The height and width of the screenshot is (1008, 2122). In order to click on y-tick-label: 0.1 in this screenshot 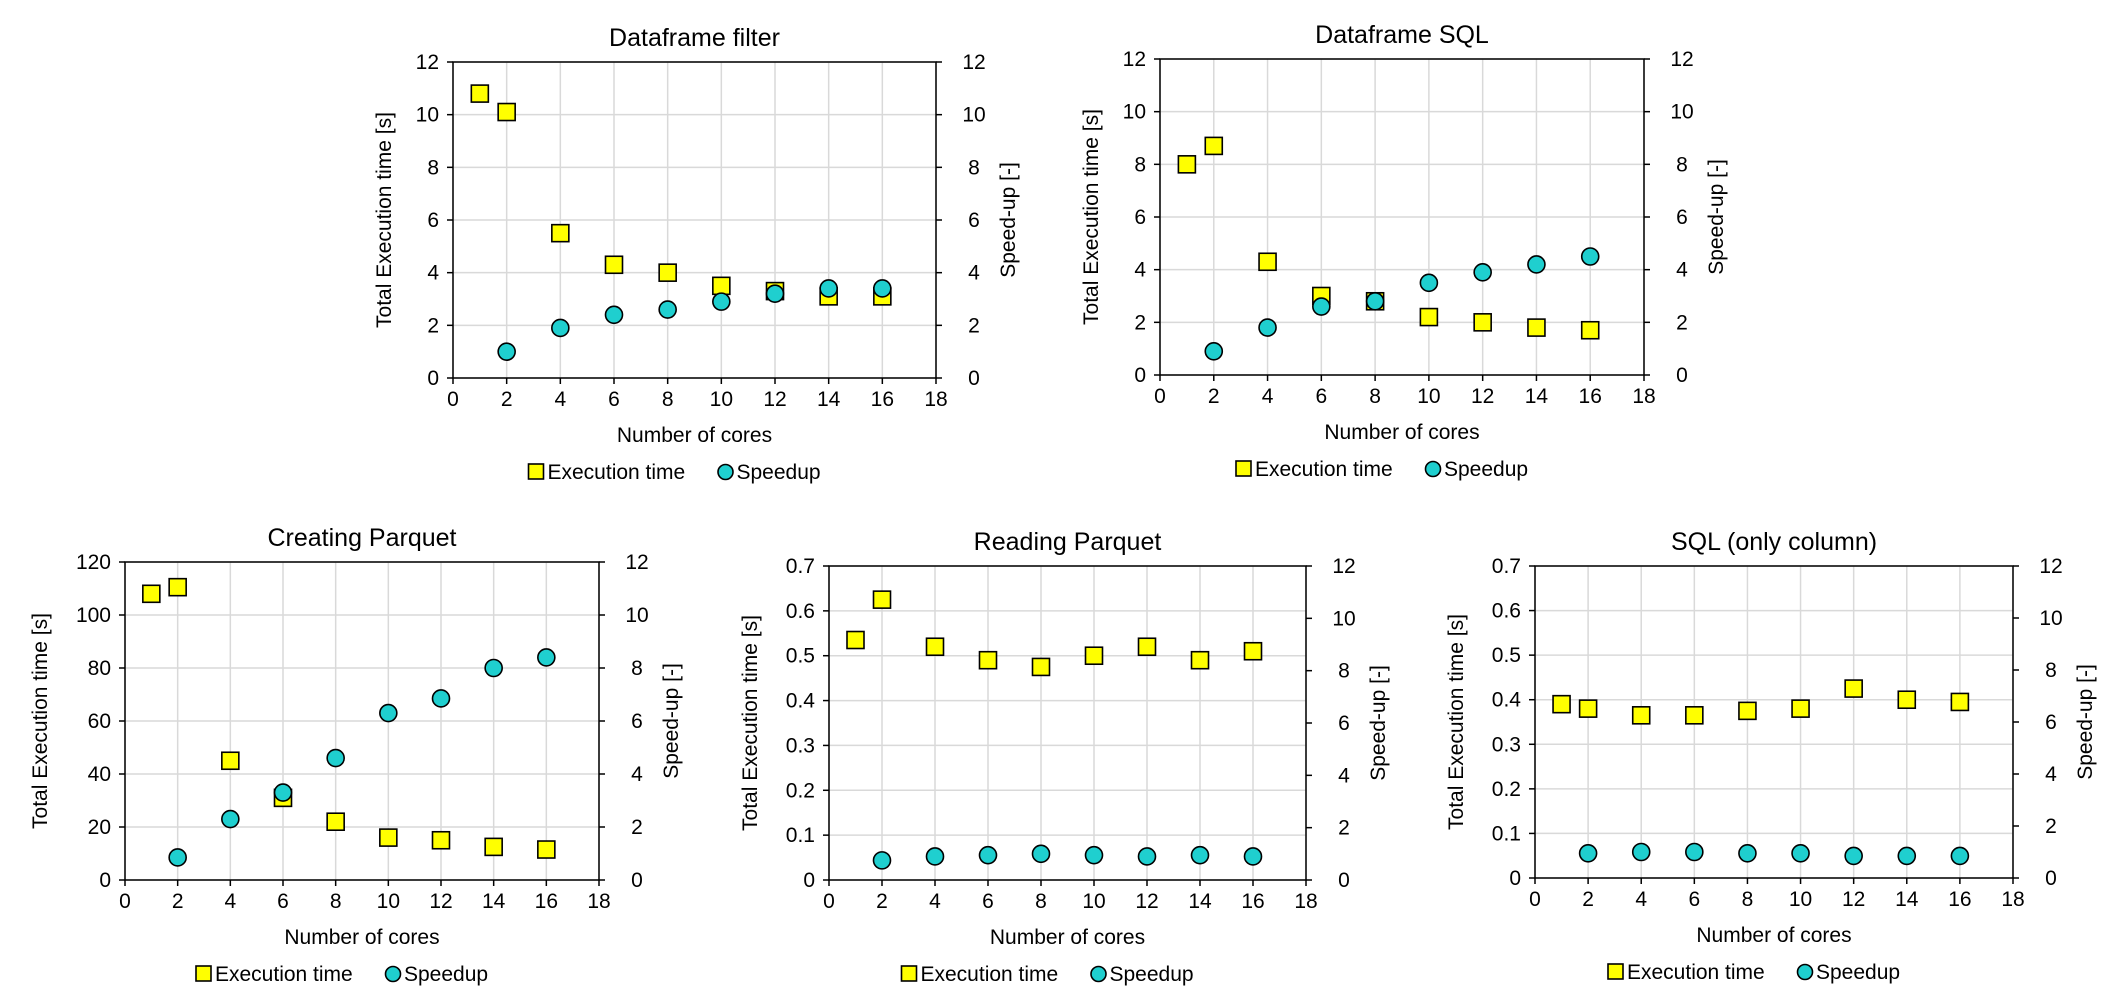, I will do `click(800, 835)`.